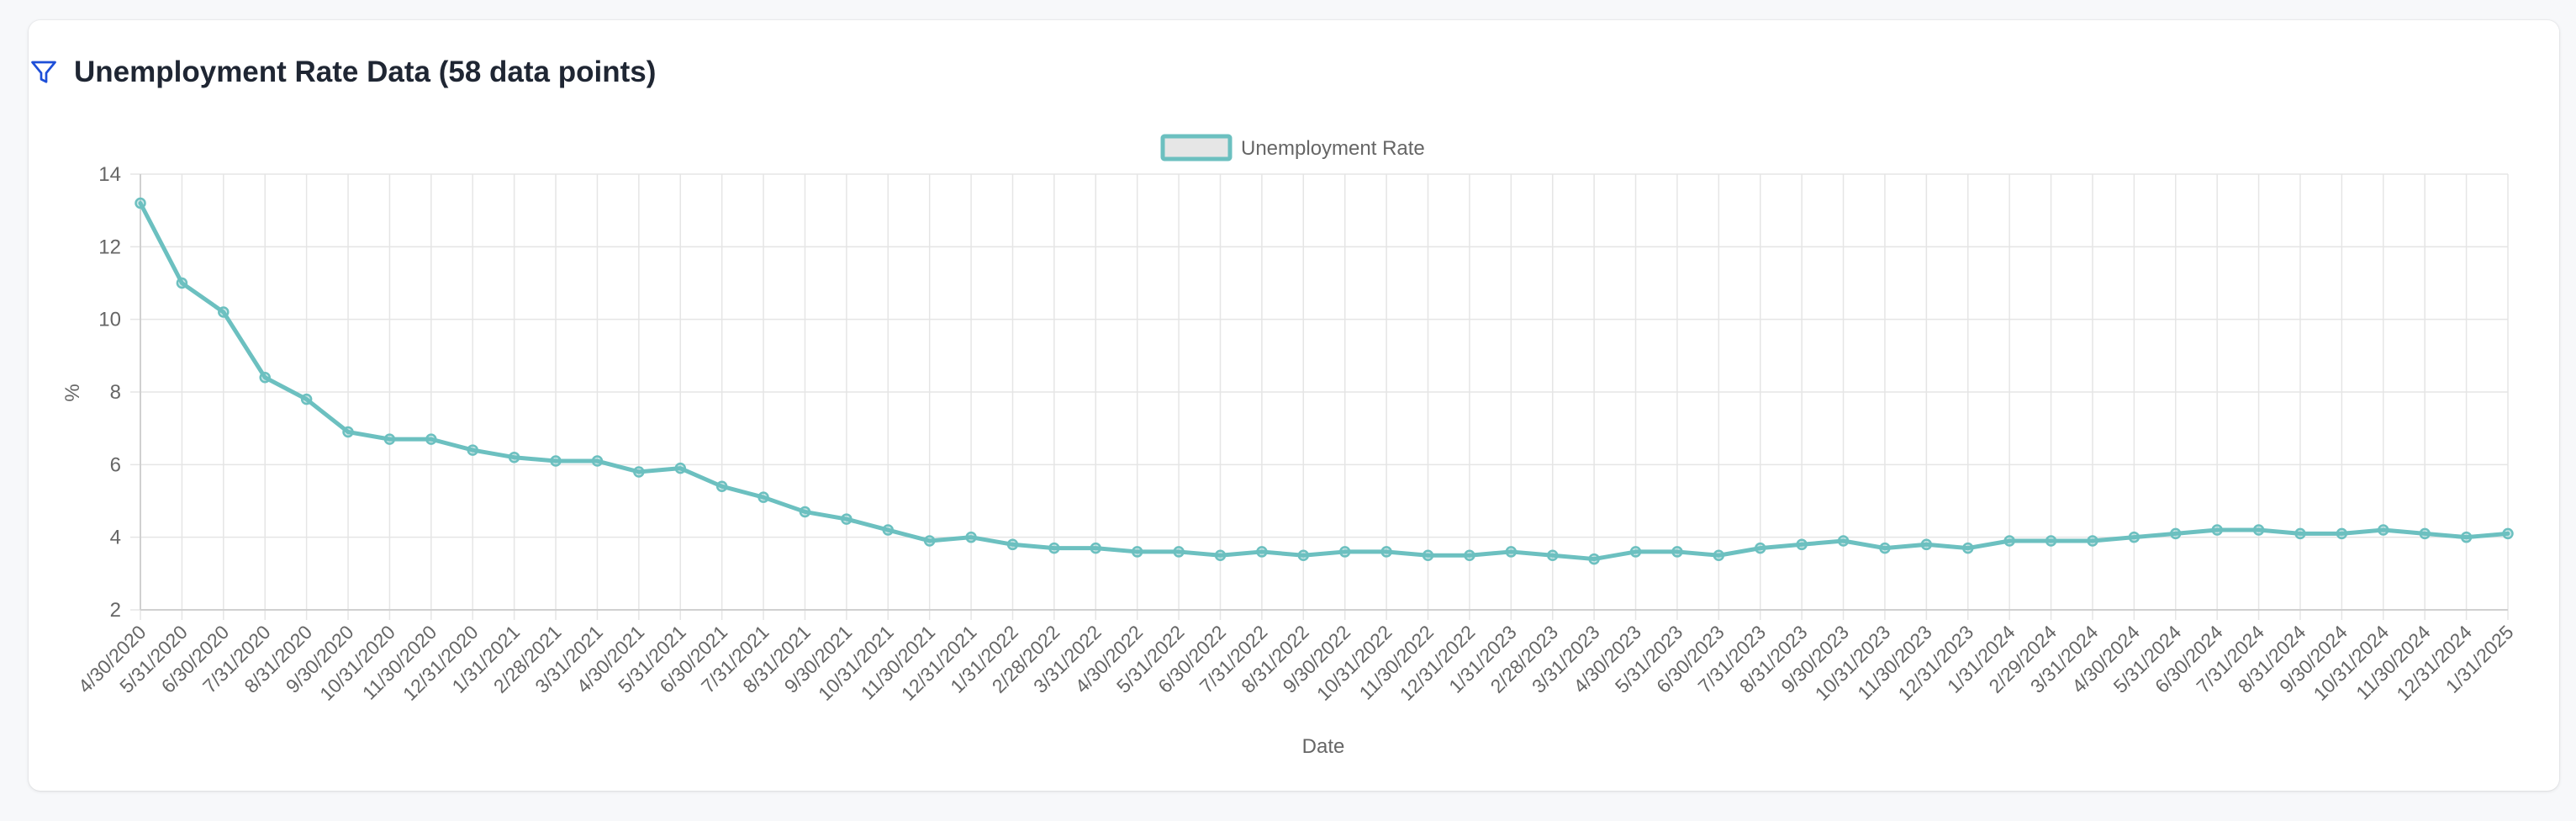 The width and height of the screenshot is (2576, 821). What do you see at coordinates (116, 392) in the screenshot?
I see `y-tick-label: 8` at bounding box center [116, 392].